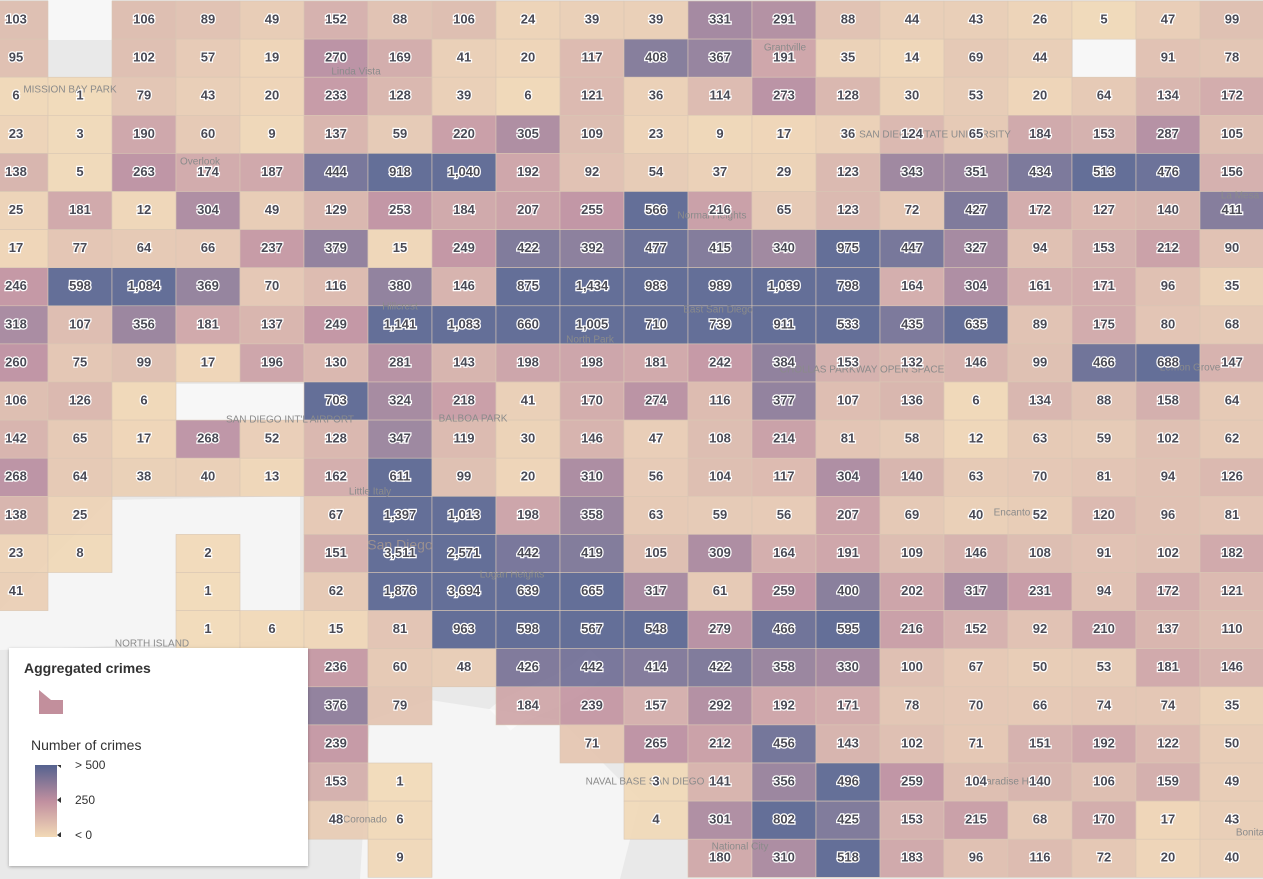 Image resolution: width=1263 pixels, height=879 pixels. Describe the element at coordinates (784, 819) in the screenshot. I see `cell-count: 802` at that location.